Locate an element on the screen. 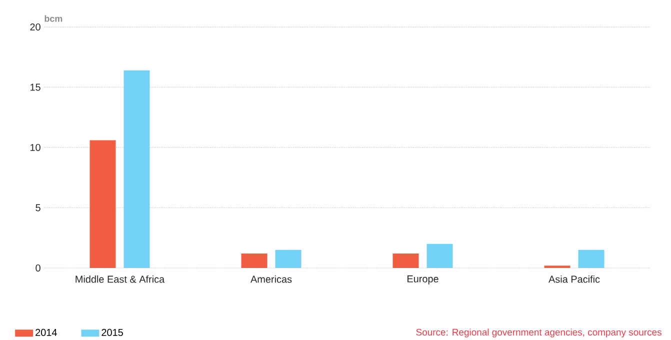 This screenshot has height=340, width=671. y-axis-title: bcm is located at coordinates (53, 18).